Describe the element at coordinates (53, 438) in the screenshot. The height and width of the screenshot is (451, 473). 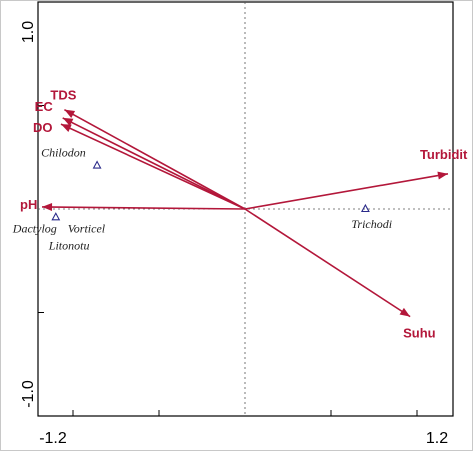
I see `x-tick-label-left: -1.2` at that location.